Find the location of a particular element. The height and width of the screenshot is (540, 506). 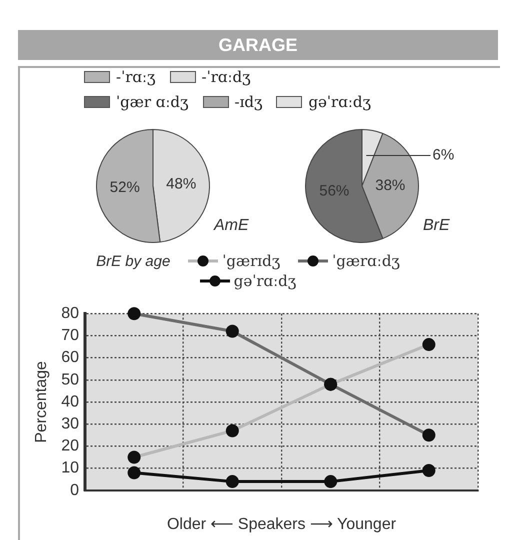

data-label: 52% is located at coordinates (125, 187).